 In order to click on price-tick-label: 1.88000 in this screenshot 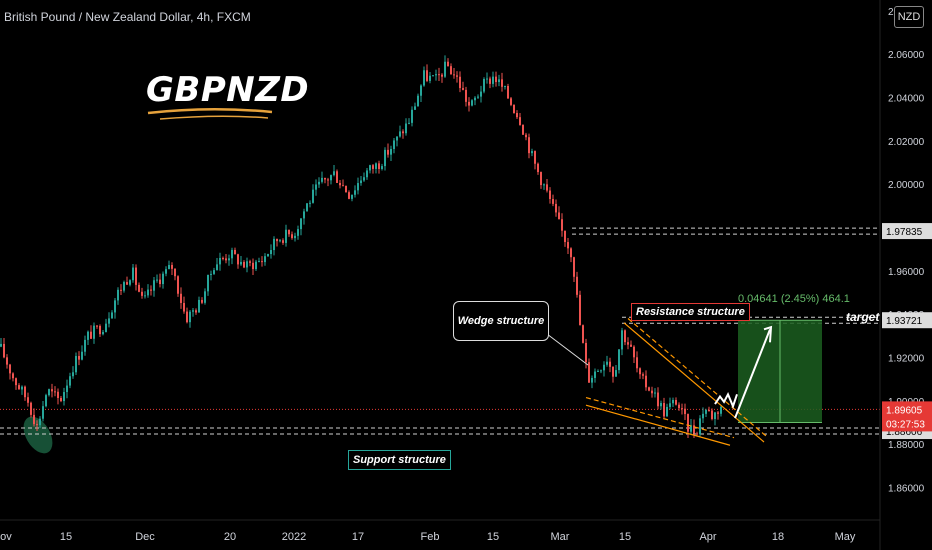, I will do `click(906, 445)`.